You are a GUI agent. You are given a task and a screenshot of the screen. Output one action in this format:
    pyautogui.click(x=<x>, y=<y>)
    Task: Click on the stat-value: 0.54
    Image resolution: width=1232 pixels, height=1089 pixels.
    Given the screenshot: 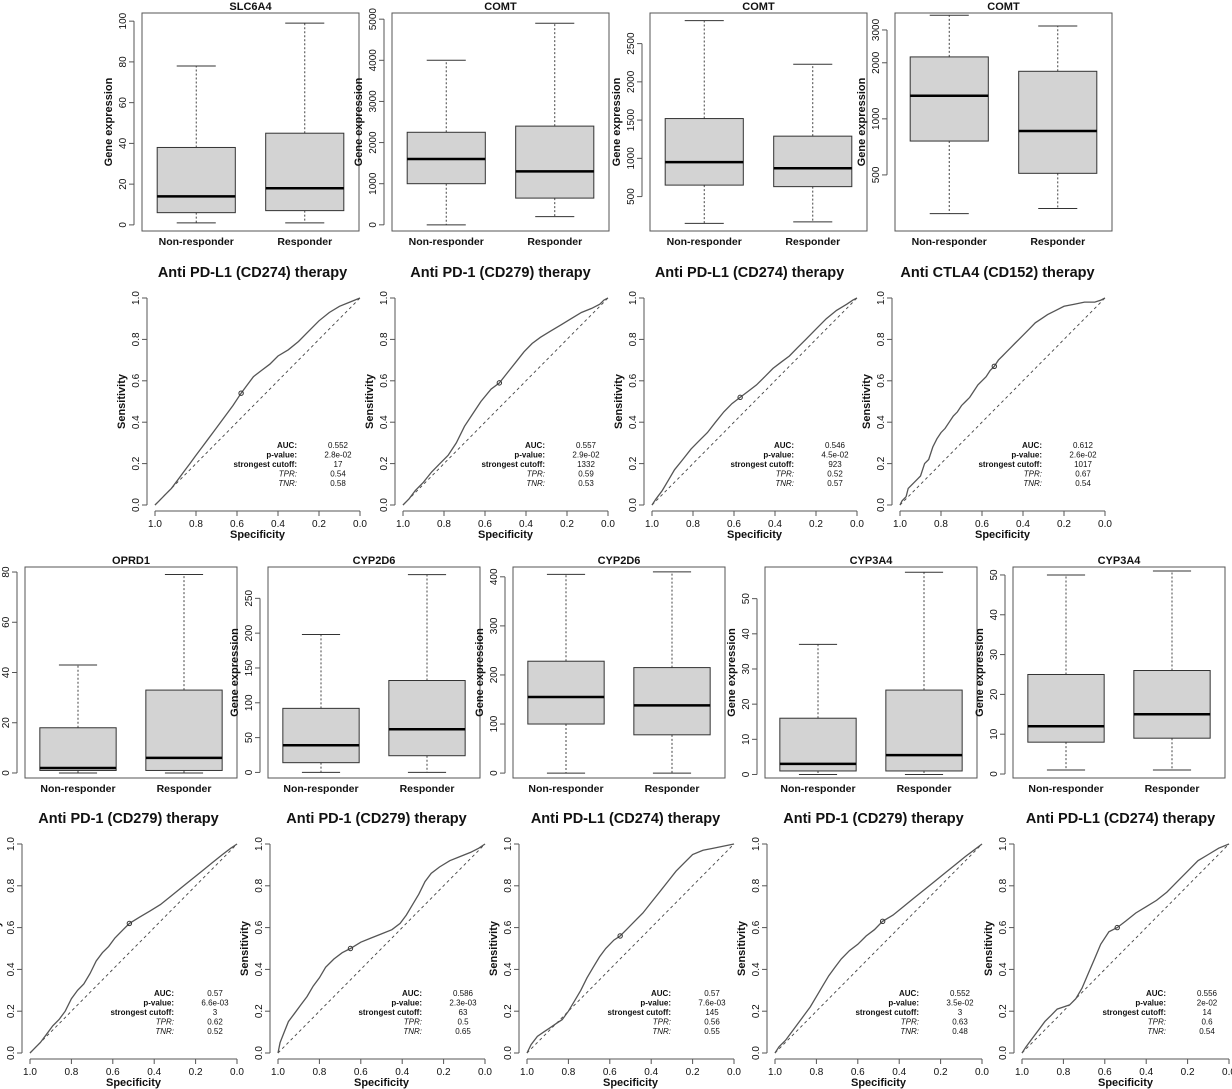 What is the action you would take?
    pyautogui.click(x=1207, y=1031)
    